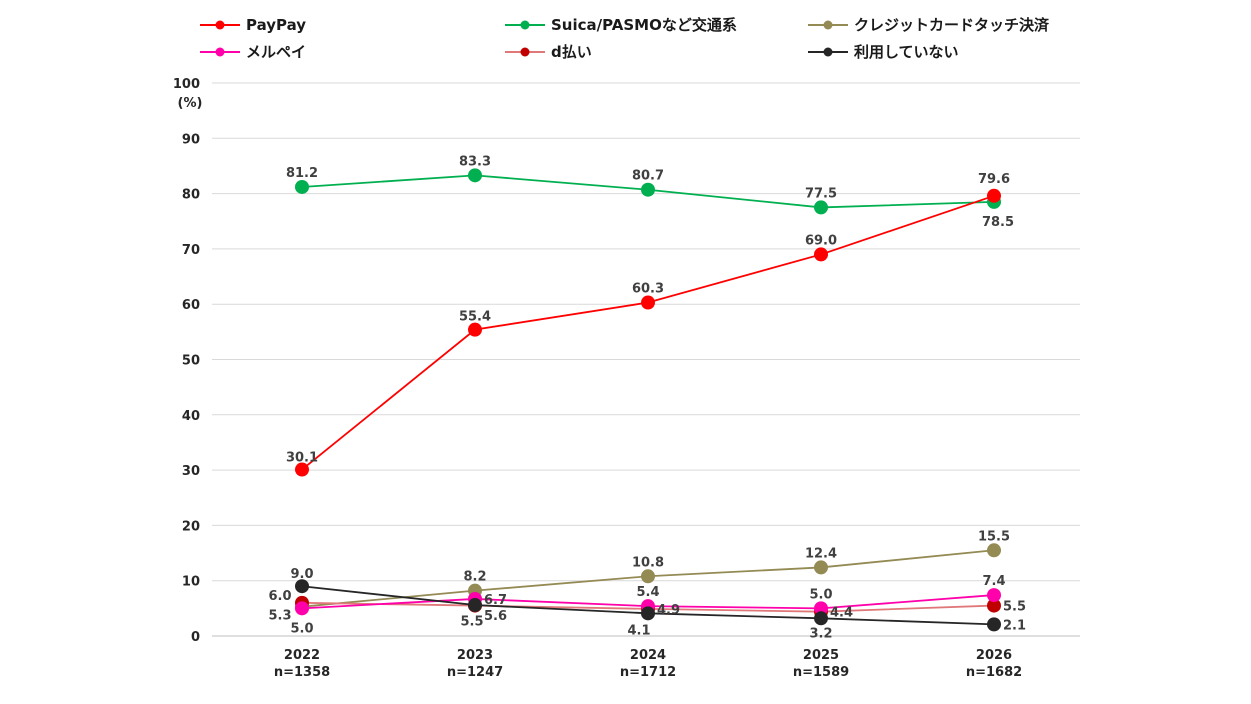 Image resolution: width=1251 pixels, height=704 pixels. Describe the element at coordinates (475, 672) in the screenshot. I see `x-tick-n: n=1247` at that location.